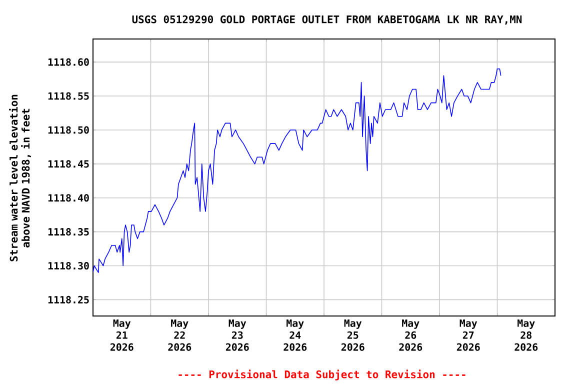 This screenshot has height=384, width=576. Describe the element at coordinates (68, 62) in the screenshot. I see `y-tick-label: 1118.60` at that location.